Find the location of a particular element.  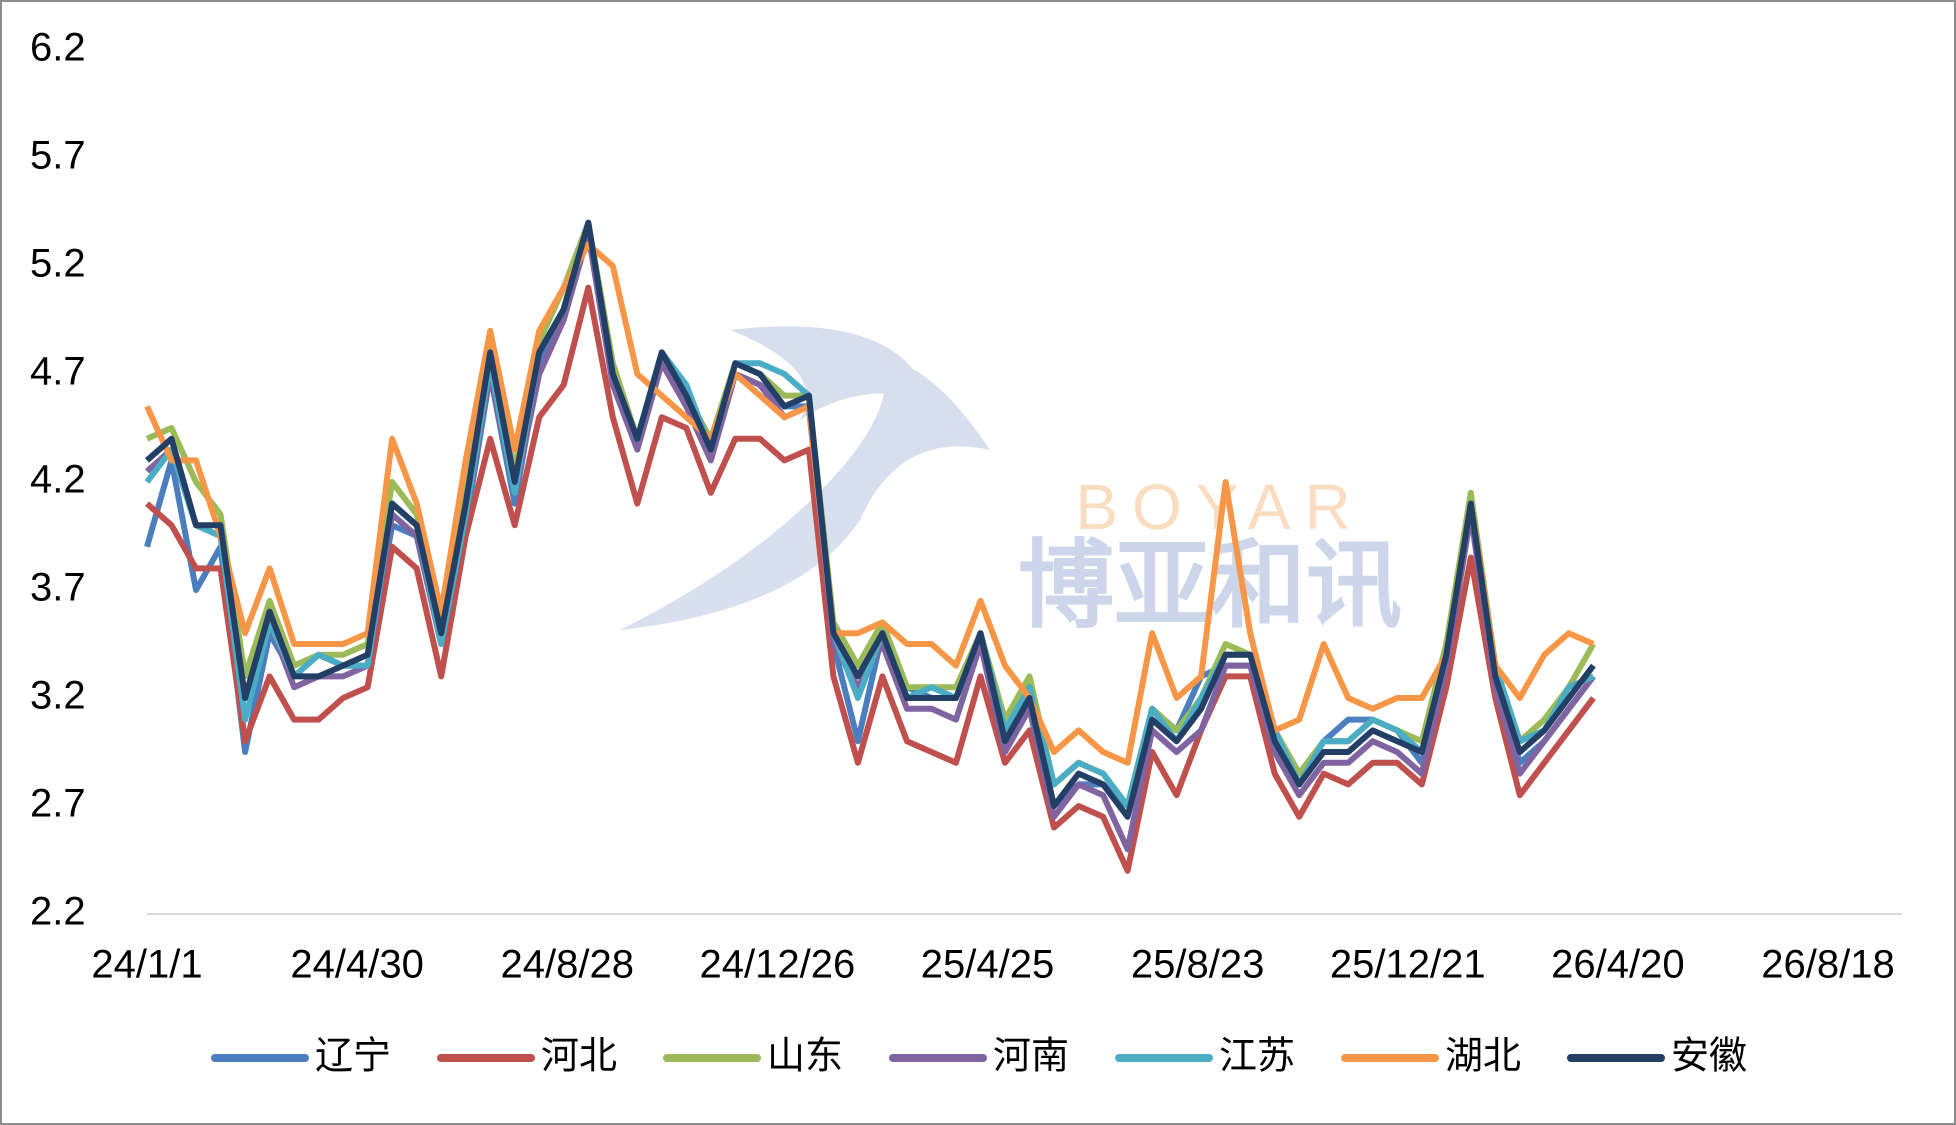

y-tick-label: 6.2 is located at coordinates (58, 48).